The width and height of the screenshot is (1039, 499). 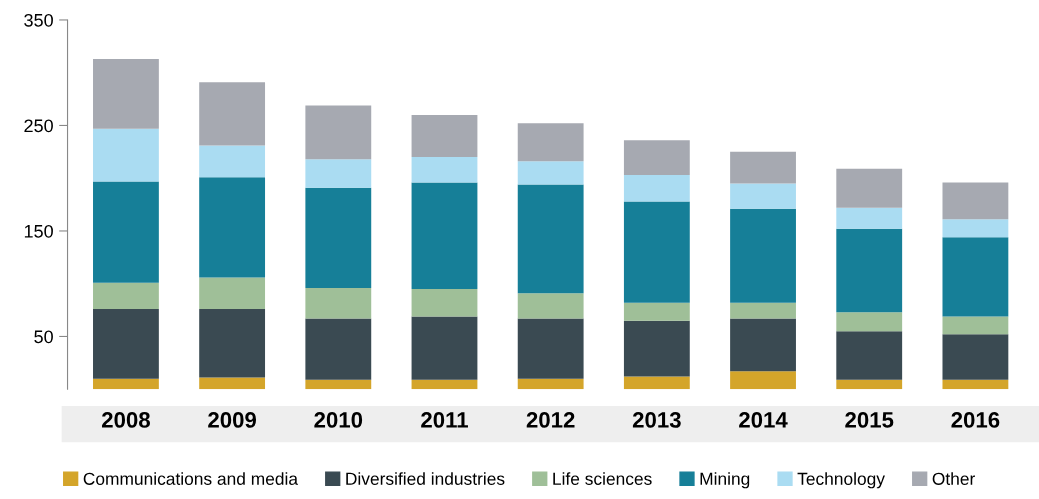 I want to click on legend-label: Mining, so click(x=725, y=480).